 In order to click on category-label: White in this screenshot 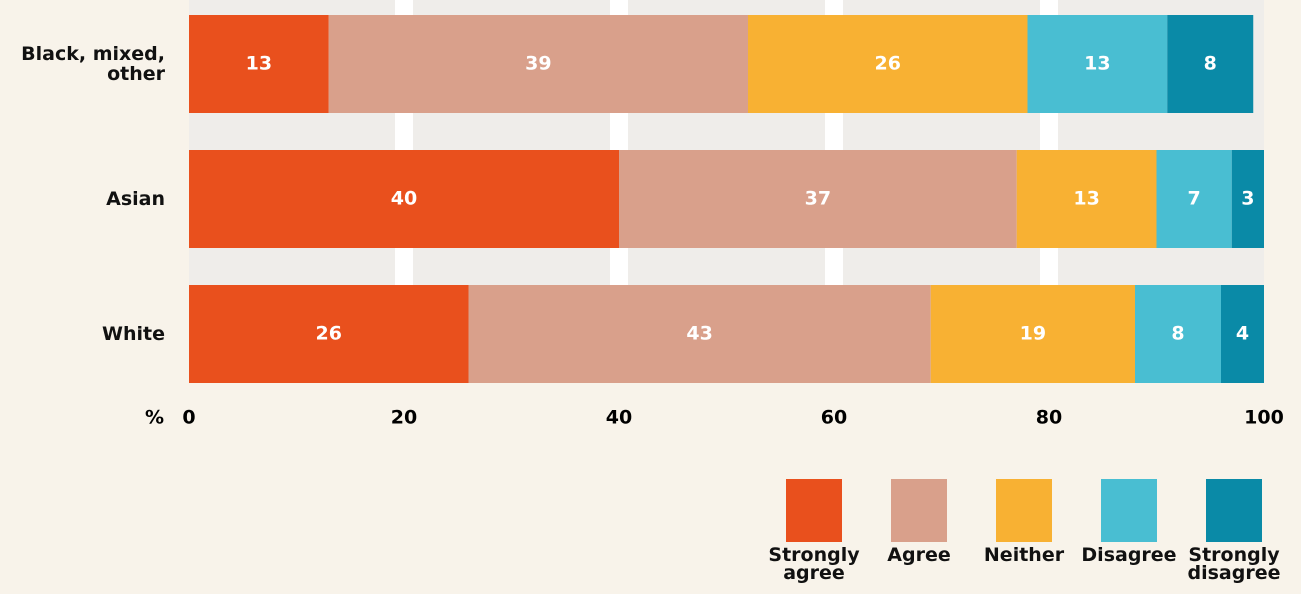, I will do `click(133, 334)`.